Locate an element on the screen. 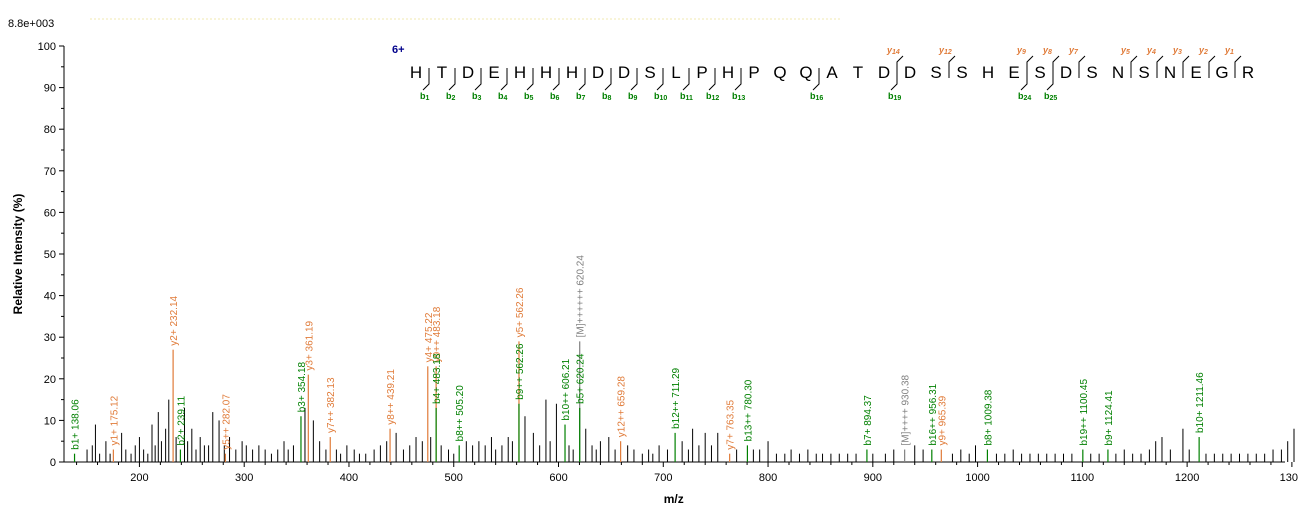 This screenshot has height=512, width=1298. max-intensity-label: 8.8e+003 is located at coordinates (31, 24).